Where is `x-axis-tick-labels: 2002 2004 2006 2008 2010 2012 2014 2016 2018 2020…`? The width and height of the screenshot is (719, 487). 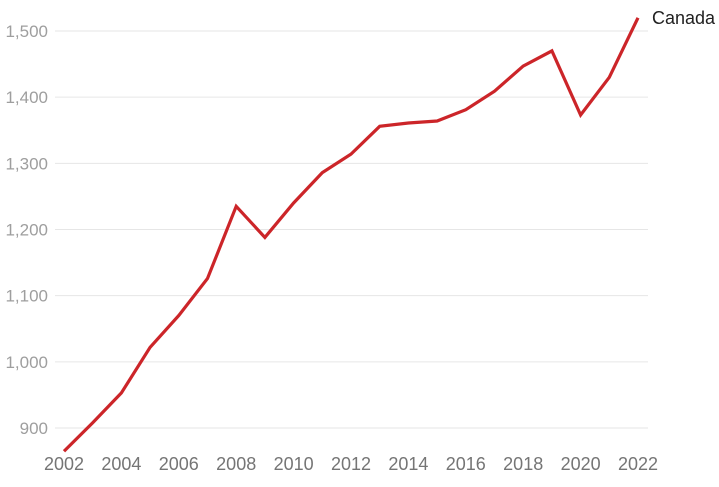 x-axis-tick-labels: 2002 2004 2006 2008 2010 2012 2014 2016 2018 2020… is located at coordinates (351, 464).